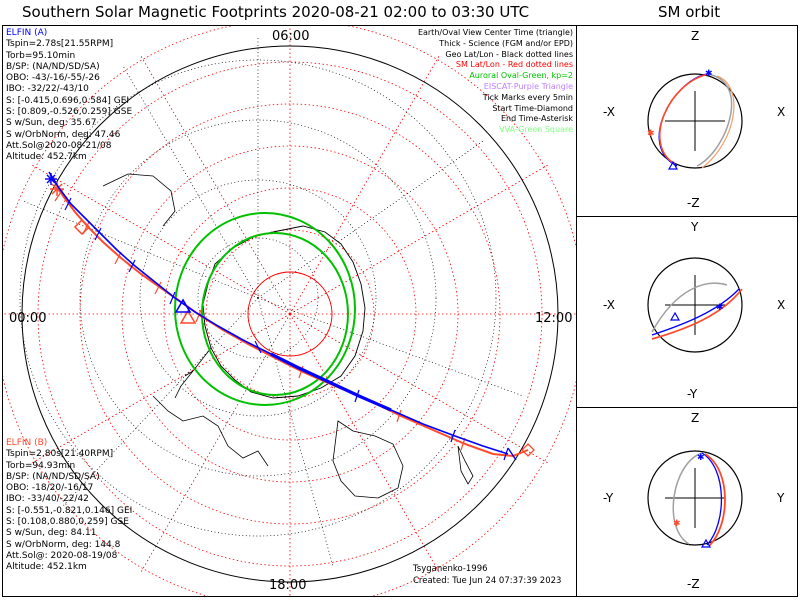 Image resolution: width=800 pixels, height=600 pixels. What do you see at coordinates (331, 382) in the screenshot?
I see `elfin-a-science-segment` at bounding box center [331, 382].